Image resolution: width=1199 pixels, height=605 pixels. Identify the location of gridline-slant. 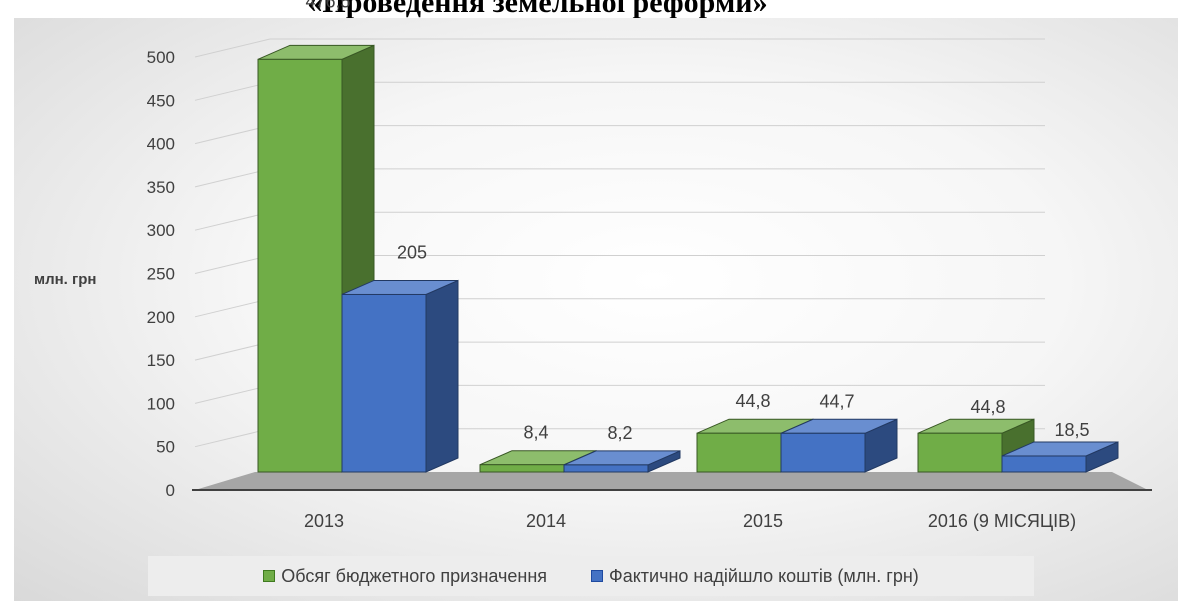
(232, 48).